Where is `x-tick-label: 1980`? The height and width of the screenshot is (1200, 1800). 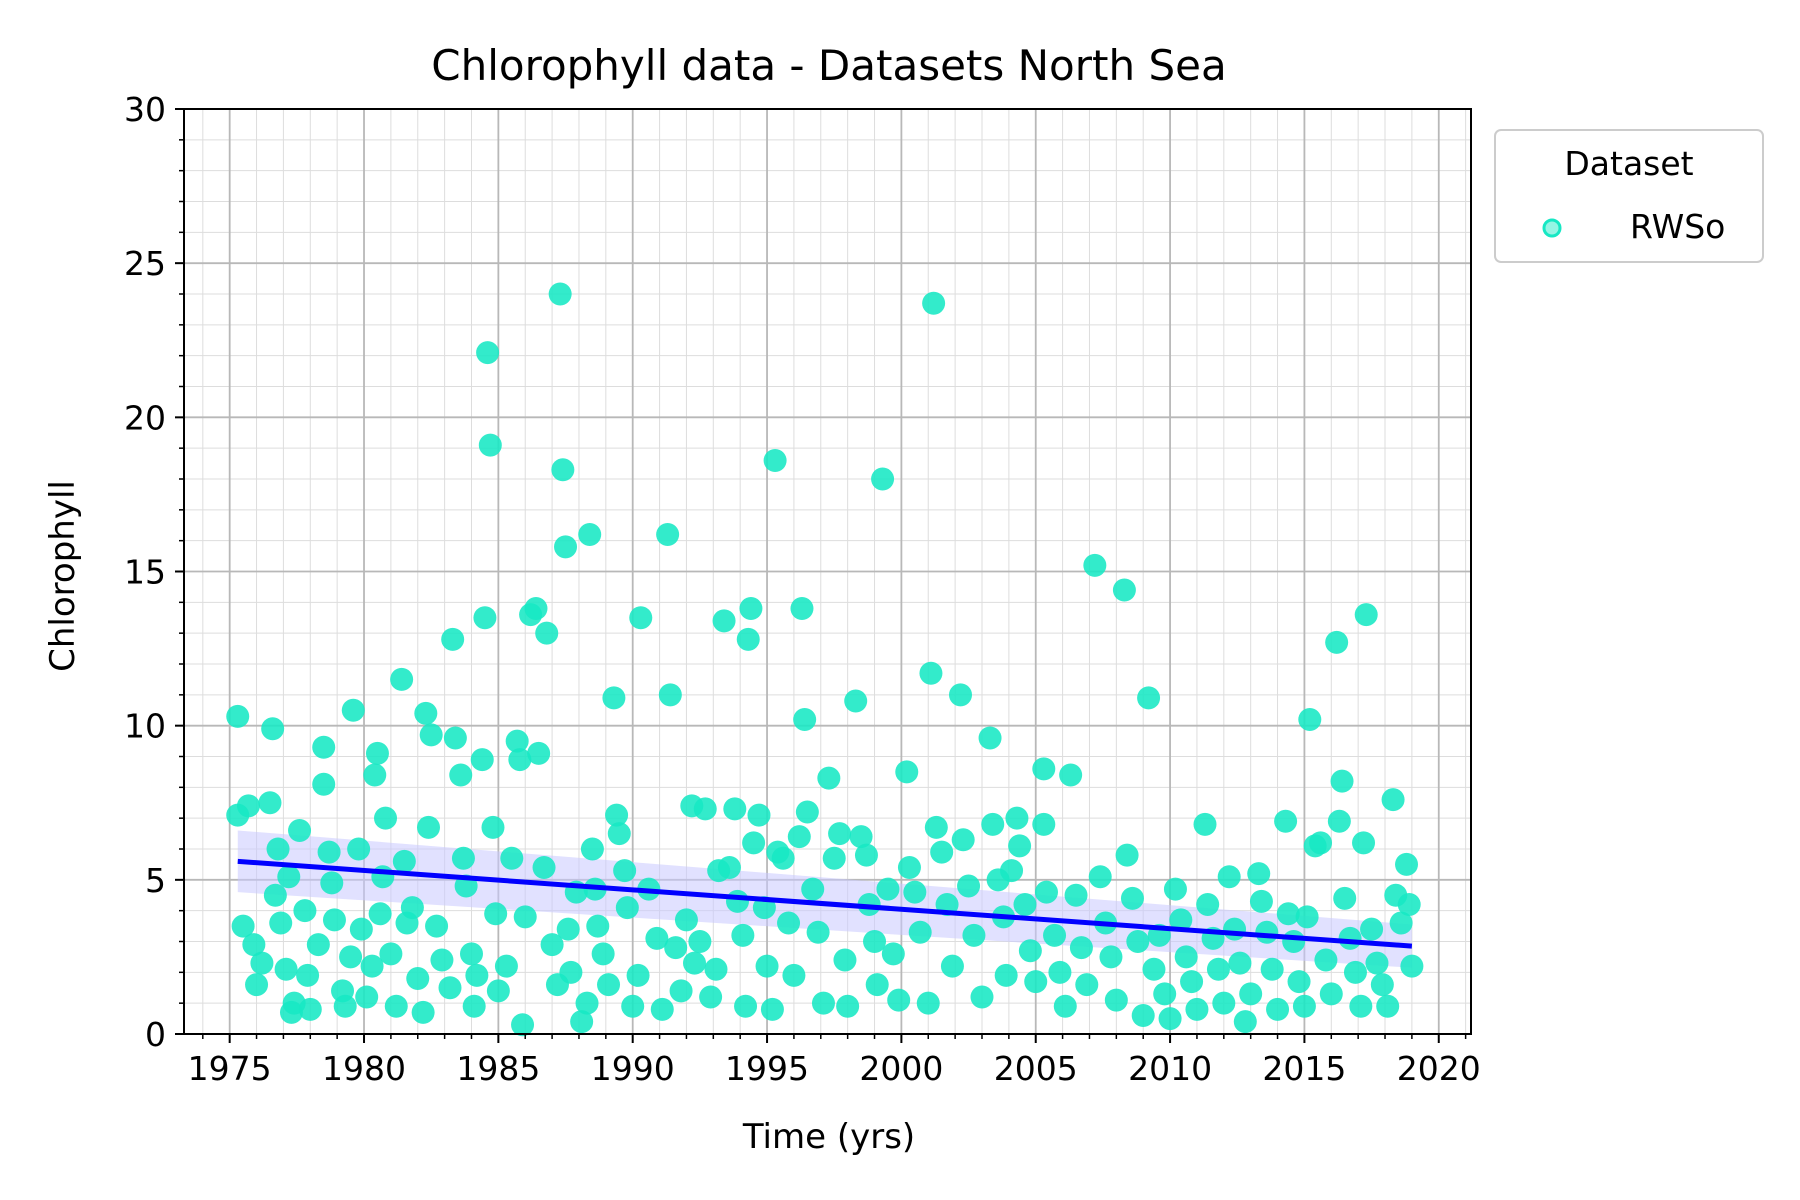 x-tick-label: 1980 is located at coordinates (364, 1068).